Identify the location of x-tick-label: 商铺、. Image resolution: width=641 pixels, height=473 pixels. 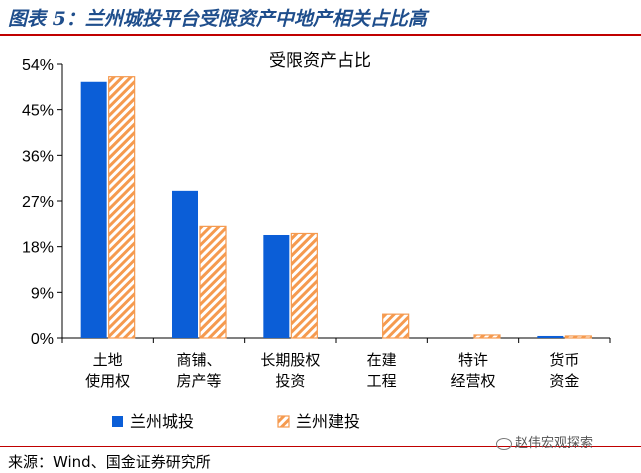
(198, 360).